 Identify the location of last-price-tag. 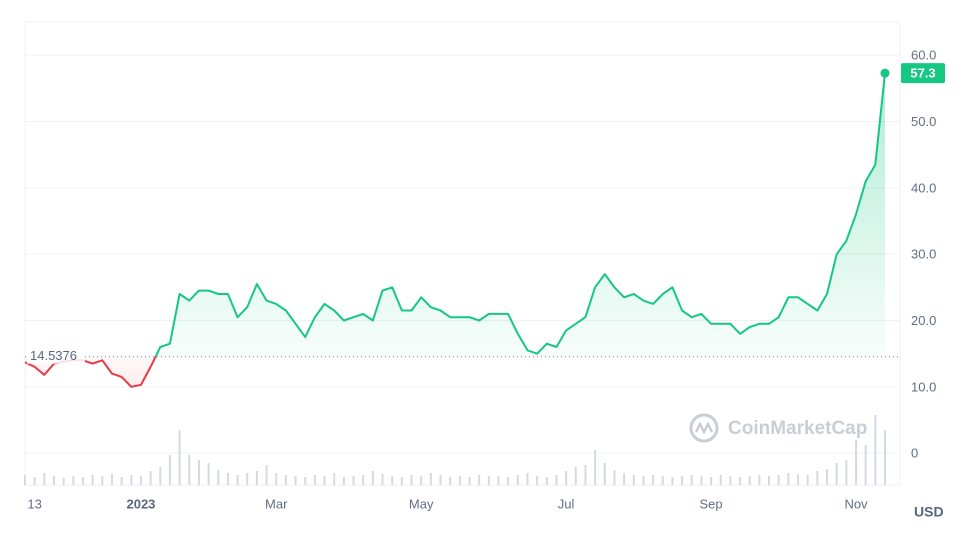
(923, 73).